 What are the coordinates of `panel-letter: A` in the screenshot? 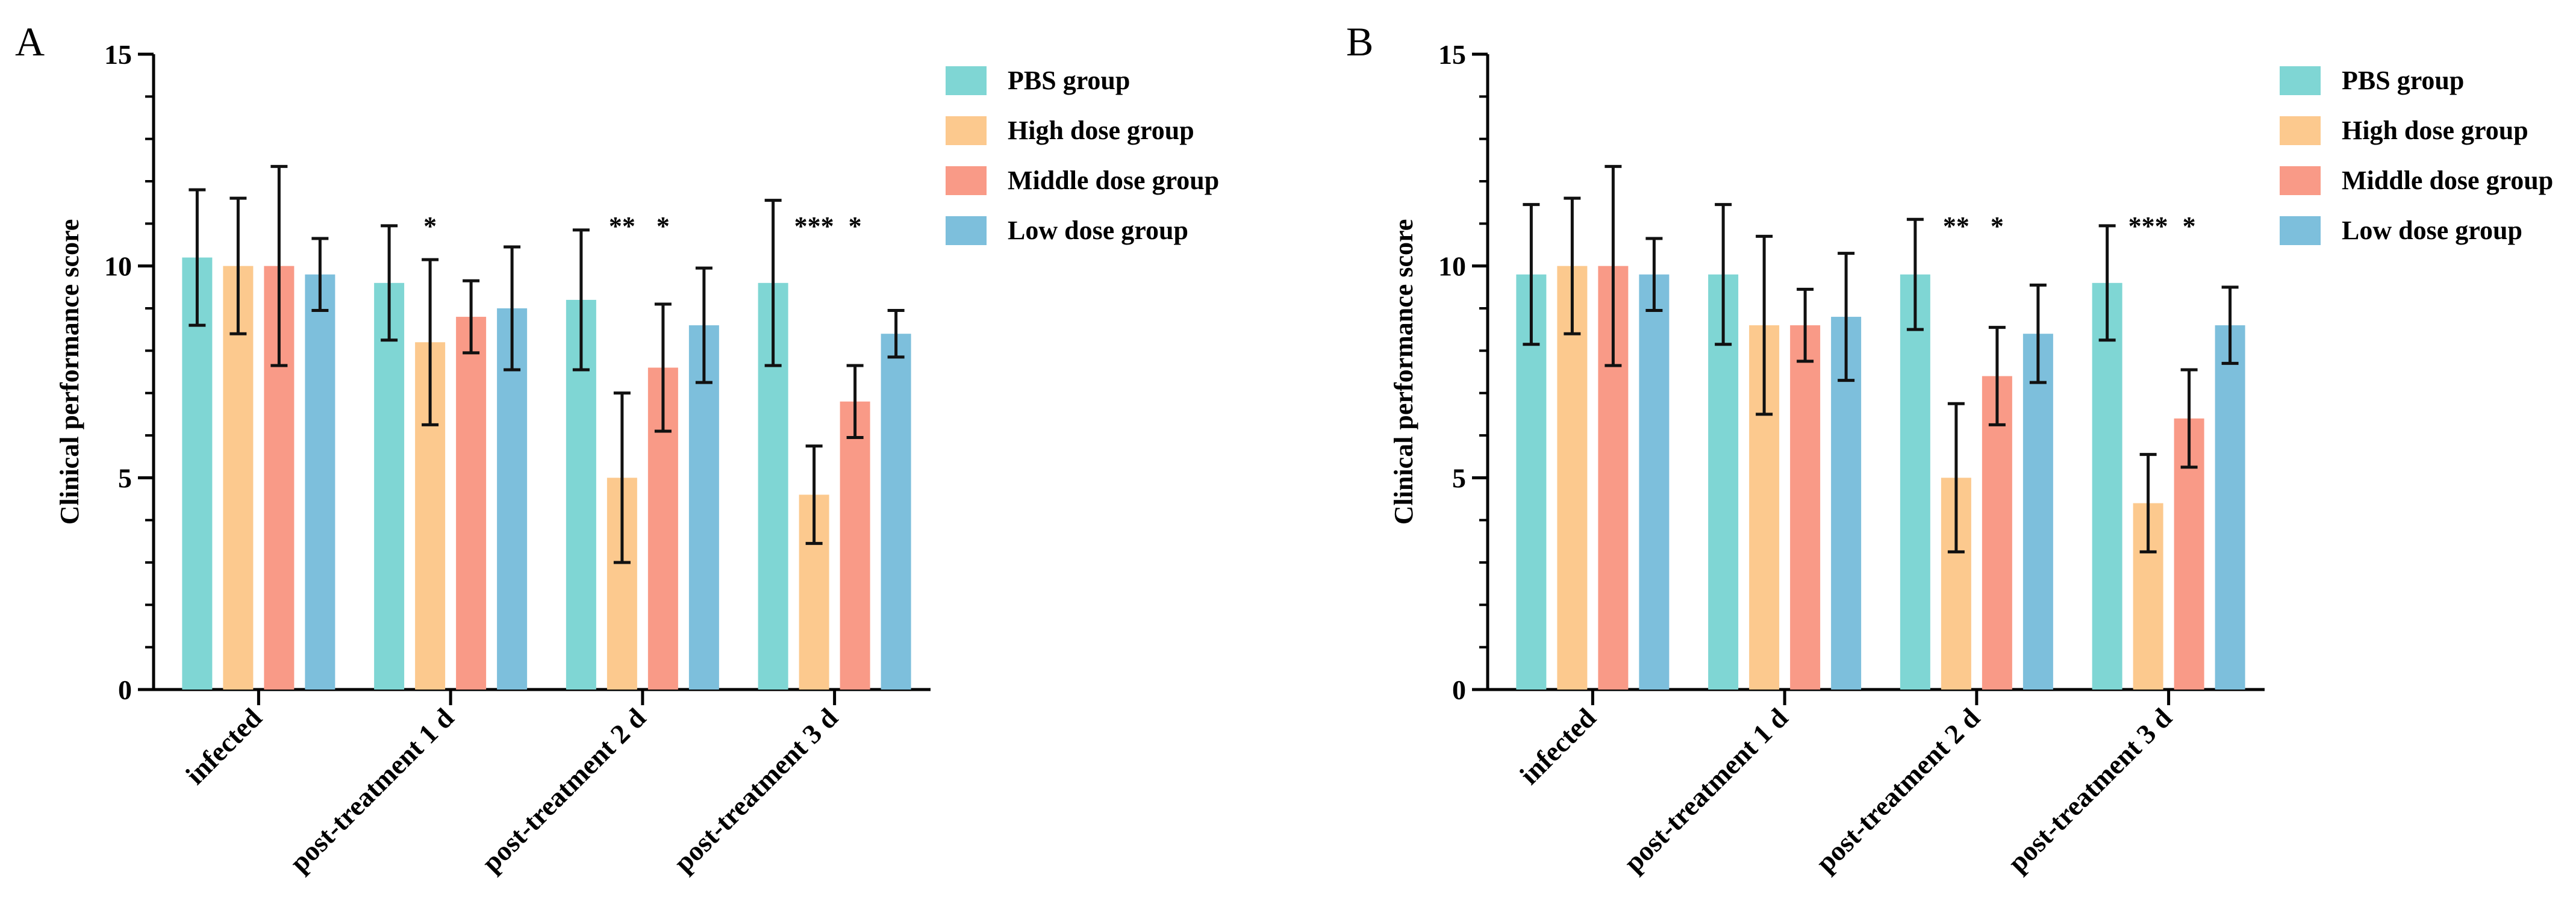 It's located at (30, 41).